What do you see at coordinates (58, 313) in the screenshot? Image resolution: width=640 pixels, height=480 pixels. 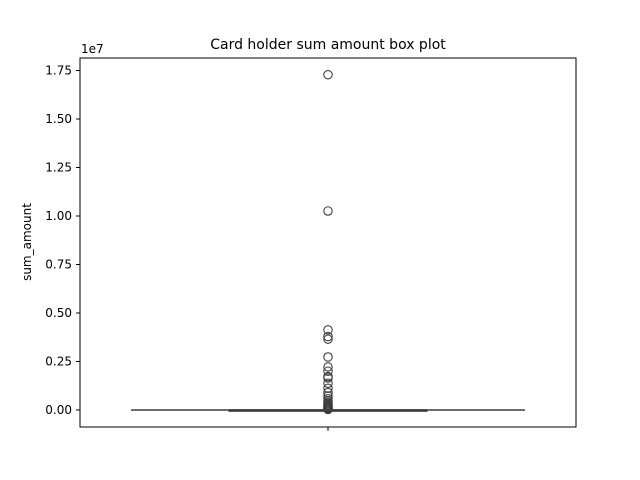 I see `y-tick-label: 0.50` at bounding box center [58, 313].